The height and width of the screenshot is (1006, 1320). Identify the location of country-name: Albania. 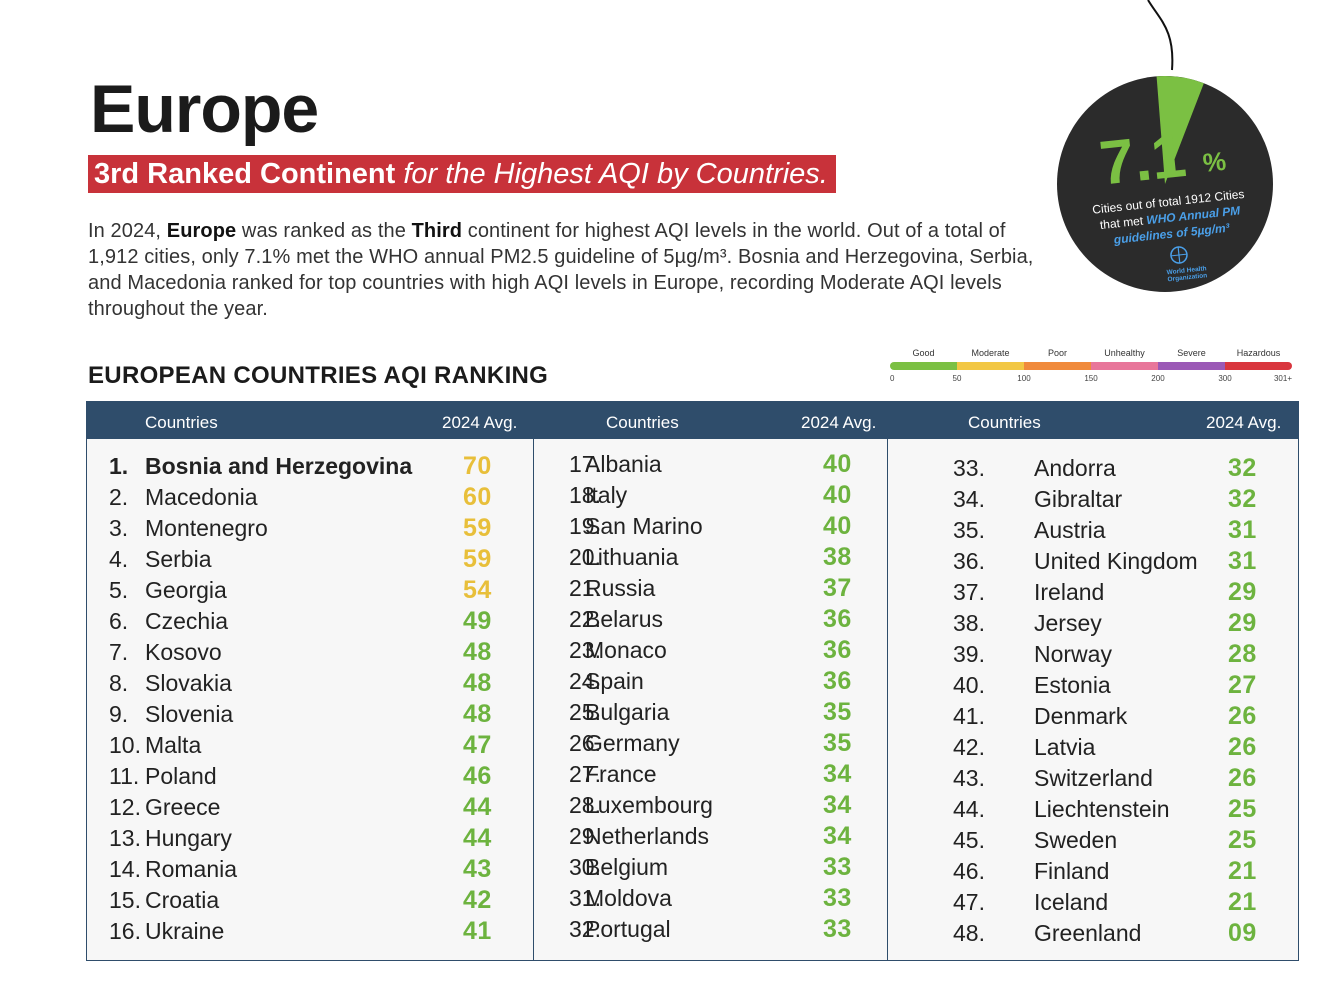
(623, 464).